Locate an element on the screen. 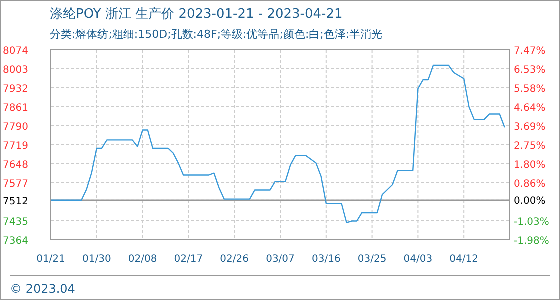 The height and width of the screenshot is (300, 560). y-tick-label: 7719 is located at coordinates (15, 146).